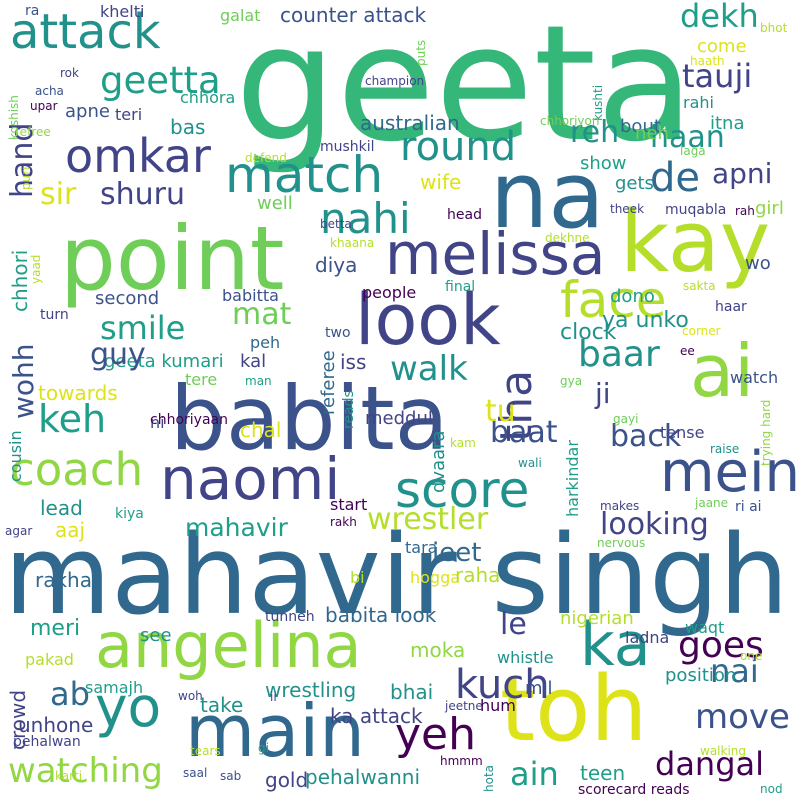  I want to click on word-second: second, so click(127, 298).